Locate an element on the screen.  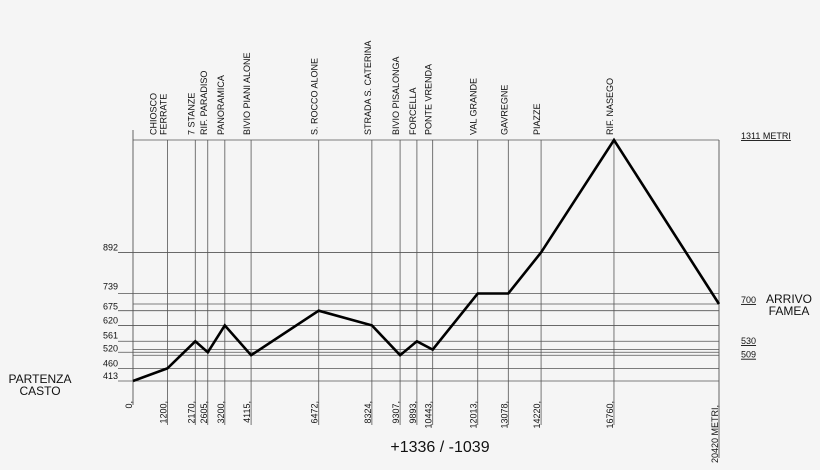
station-label: PANORAMICA is located at coordinates (221, 105).